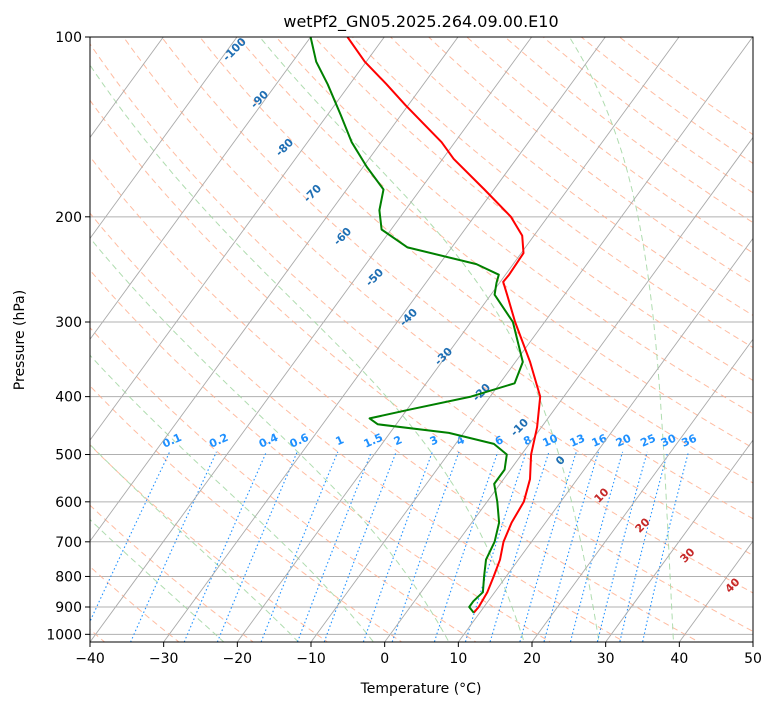 This screenshot has width=775, height=708. I want to click on y-axis-ticks: 100 200 300 400 500 600 700 800 900 1000, so click(68, 336).